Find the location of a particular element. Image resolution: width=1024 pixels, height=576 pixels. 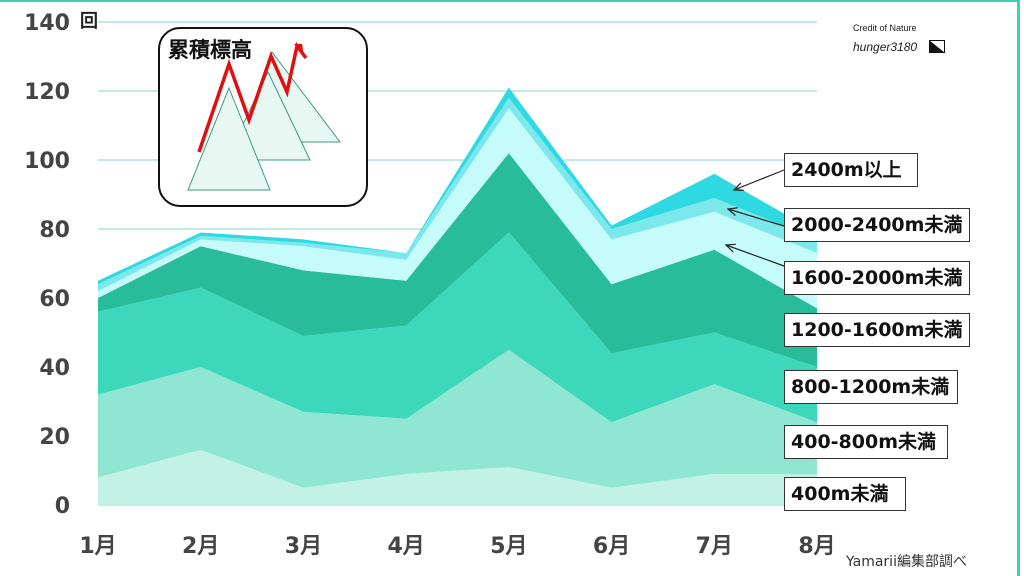

callout-arrows is located at coordinates (754, 218).